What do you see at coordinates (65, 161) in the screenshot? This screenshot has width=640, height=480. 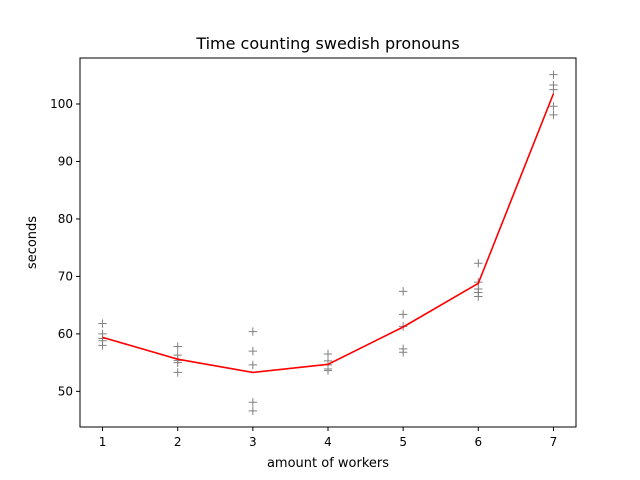 I see `y-tick-label: 90` at bounding box center [65, 161].